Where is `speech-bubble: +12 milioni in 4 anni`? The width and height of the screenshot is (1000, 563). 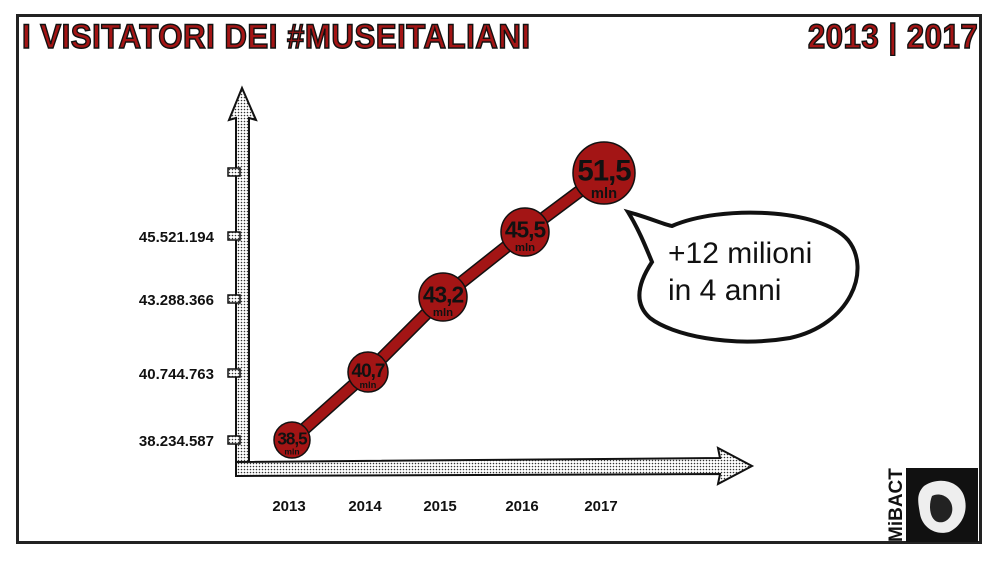
speech-bubble: +12 milioni in 4 anni is located at coordinates (741, 276).